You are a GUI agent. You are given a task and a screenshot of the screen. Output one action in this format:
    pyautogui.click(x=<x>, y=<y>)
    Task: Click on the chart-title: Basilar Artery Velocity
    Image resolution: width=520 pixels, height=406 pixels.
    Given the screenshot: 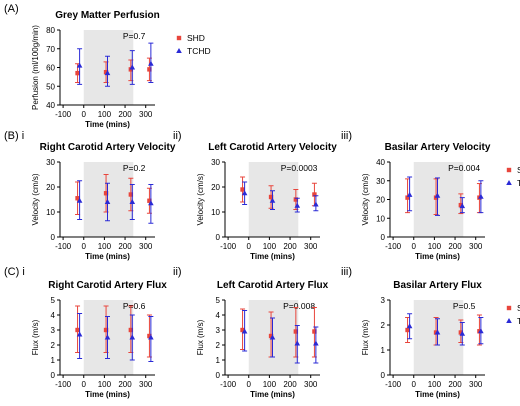 What is the action you would take?
    pyautogui.click(x=438, y=147)
    